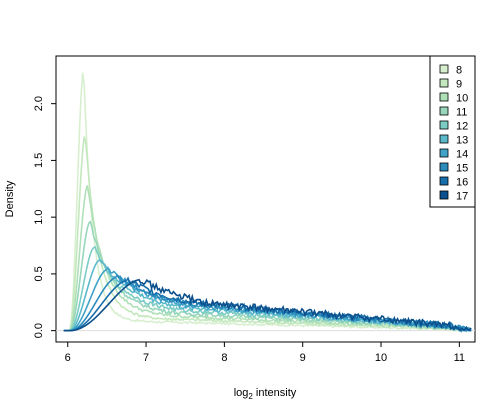  I want to click on legend-label: 9, so click(459, 85).